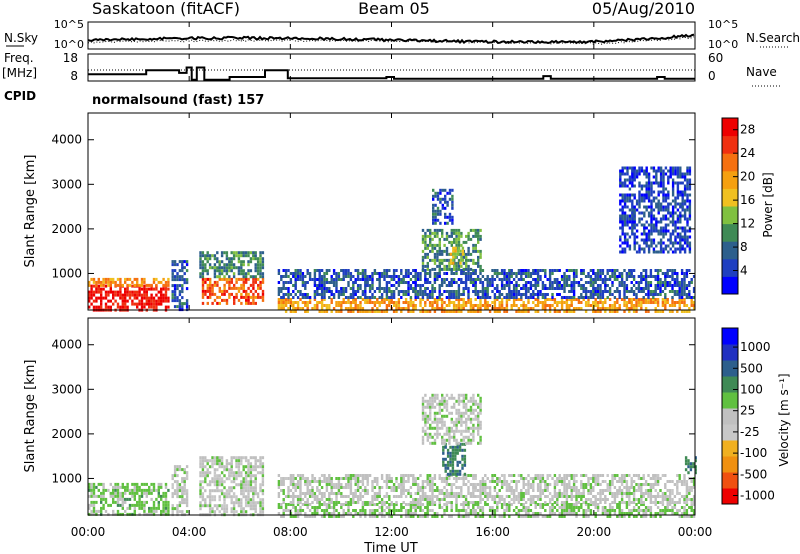  I want to click on nsearch-line, so click(391, 40).